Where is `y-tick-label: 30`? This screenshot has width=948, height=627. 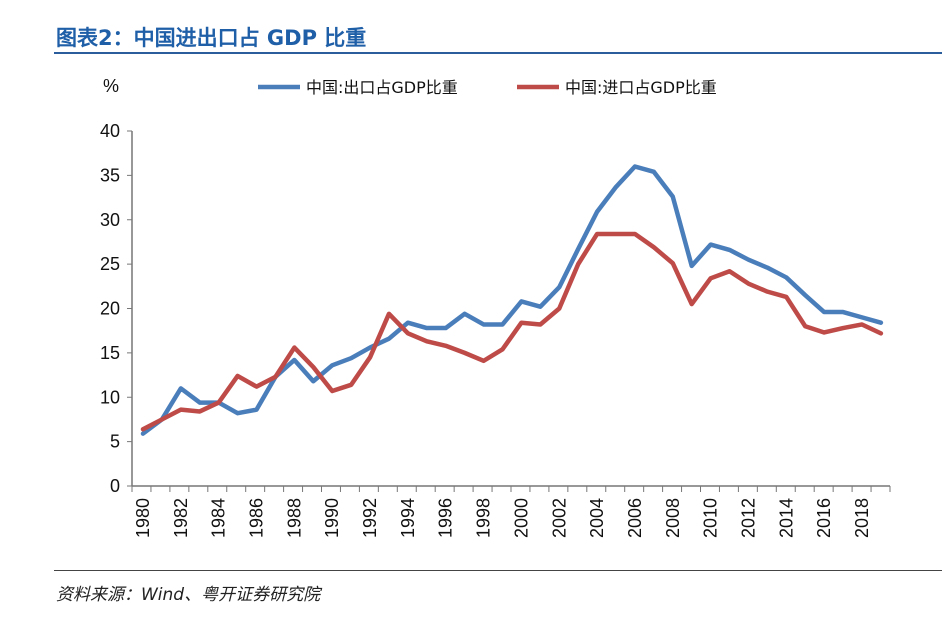 y-tick-label: 30 is located at coordinates (110, 220).